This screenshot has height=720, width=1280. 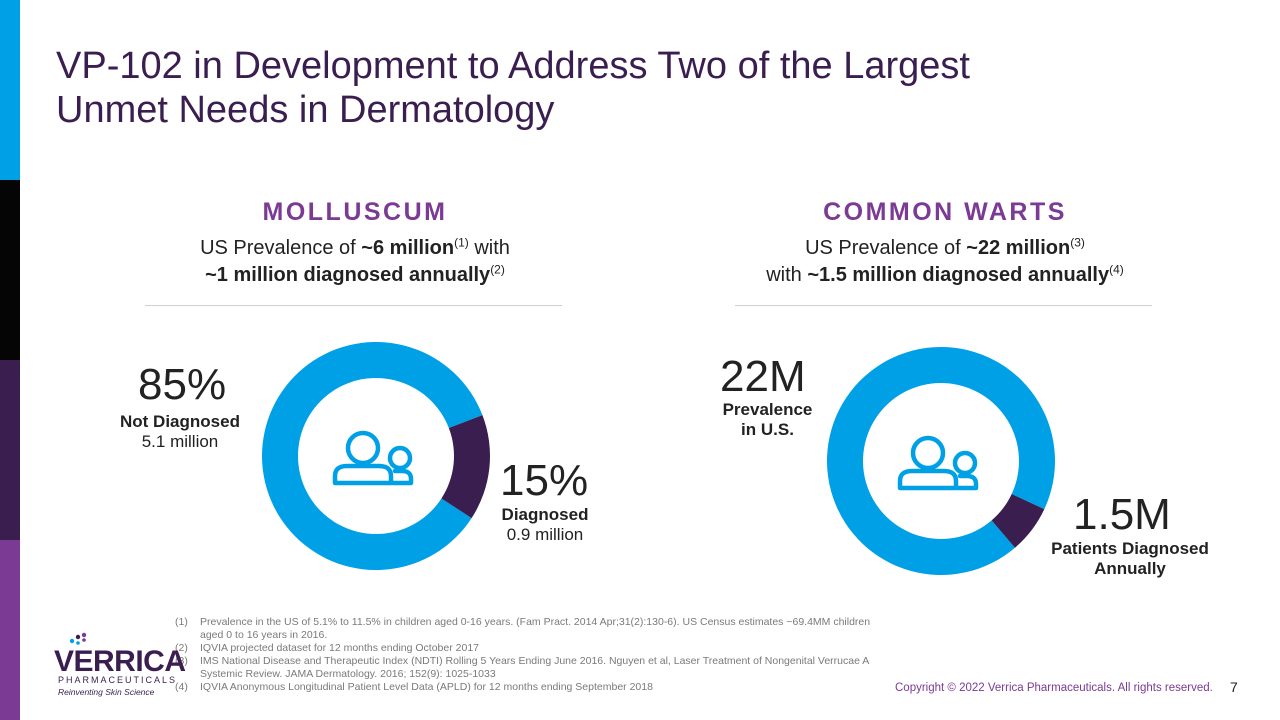 What do you see at coordinates (958, 275) in the screenshot?
I see `warts-sub-bold-diagnosed: ~1.5 million diagnosed annually` at bounding box center [958, 275].